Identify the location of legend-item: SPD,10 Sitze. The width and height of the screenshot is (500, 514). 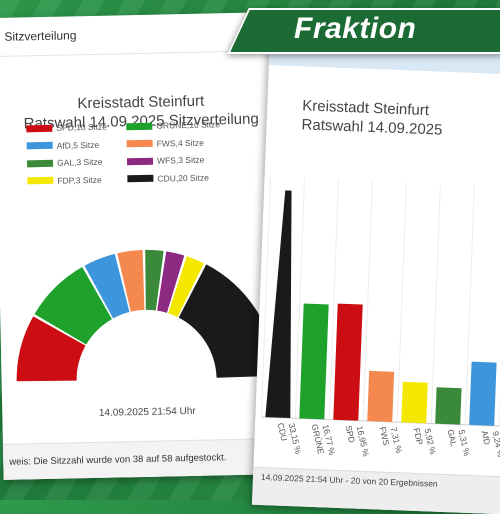
(66, 128).